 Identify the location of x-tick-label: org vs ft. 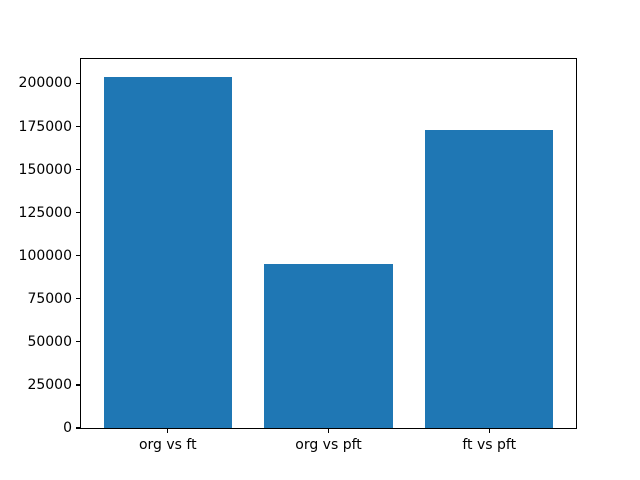
(167, 445).